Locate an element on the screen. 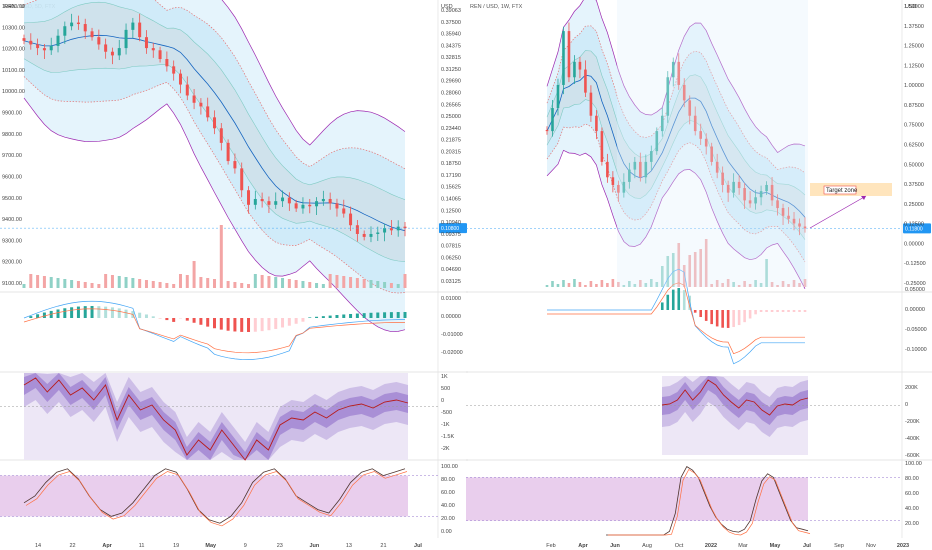 Image resolution: width=932 pixels, height=550 pixels. left-x-label: 14 is located at coordinates (38, 546).